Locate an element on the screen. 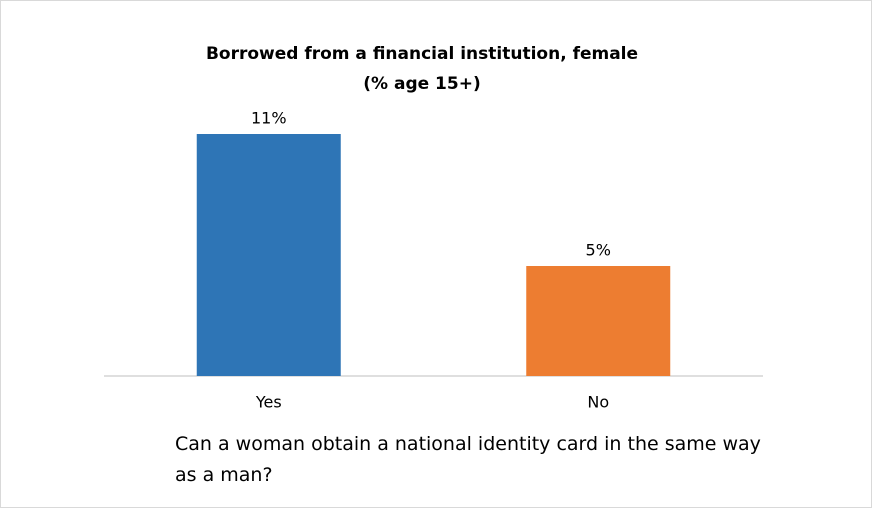 Image resolution: width=872 pixels, height=508 pixels. x-tick-label: Yes is located at coordinates (268, 402).